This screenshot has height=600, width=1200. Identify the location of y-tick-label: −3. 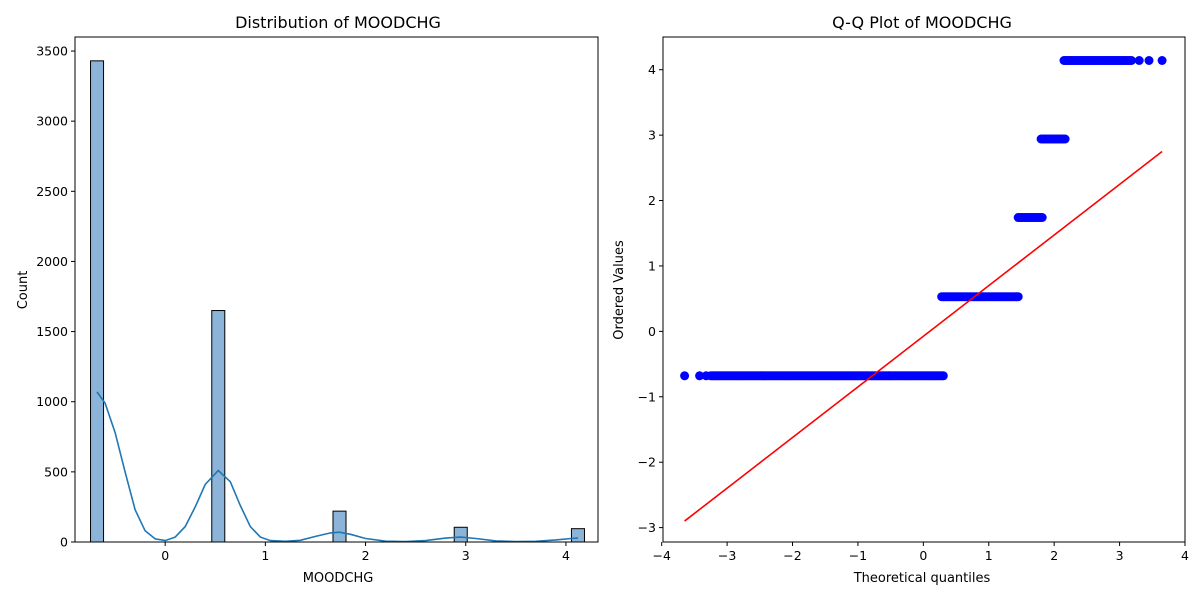
(647, 527).